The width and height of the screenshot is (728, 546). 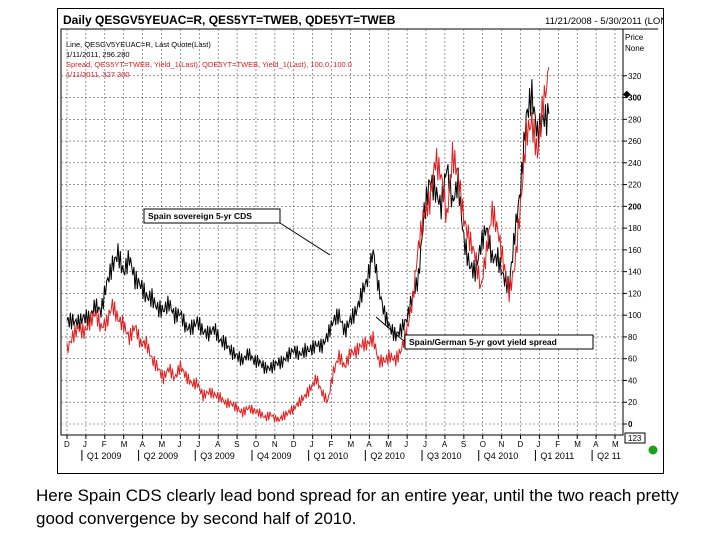 I want to click on spread-annotation-text: Spain/German 5-yr govt yield spread, so click(x=483, y=342).